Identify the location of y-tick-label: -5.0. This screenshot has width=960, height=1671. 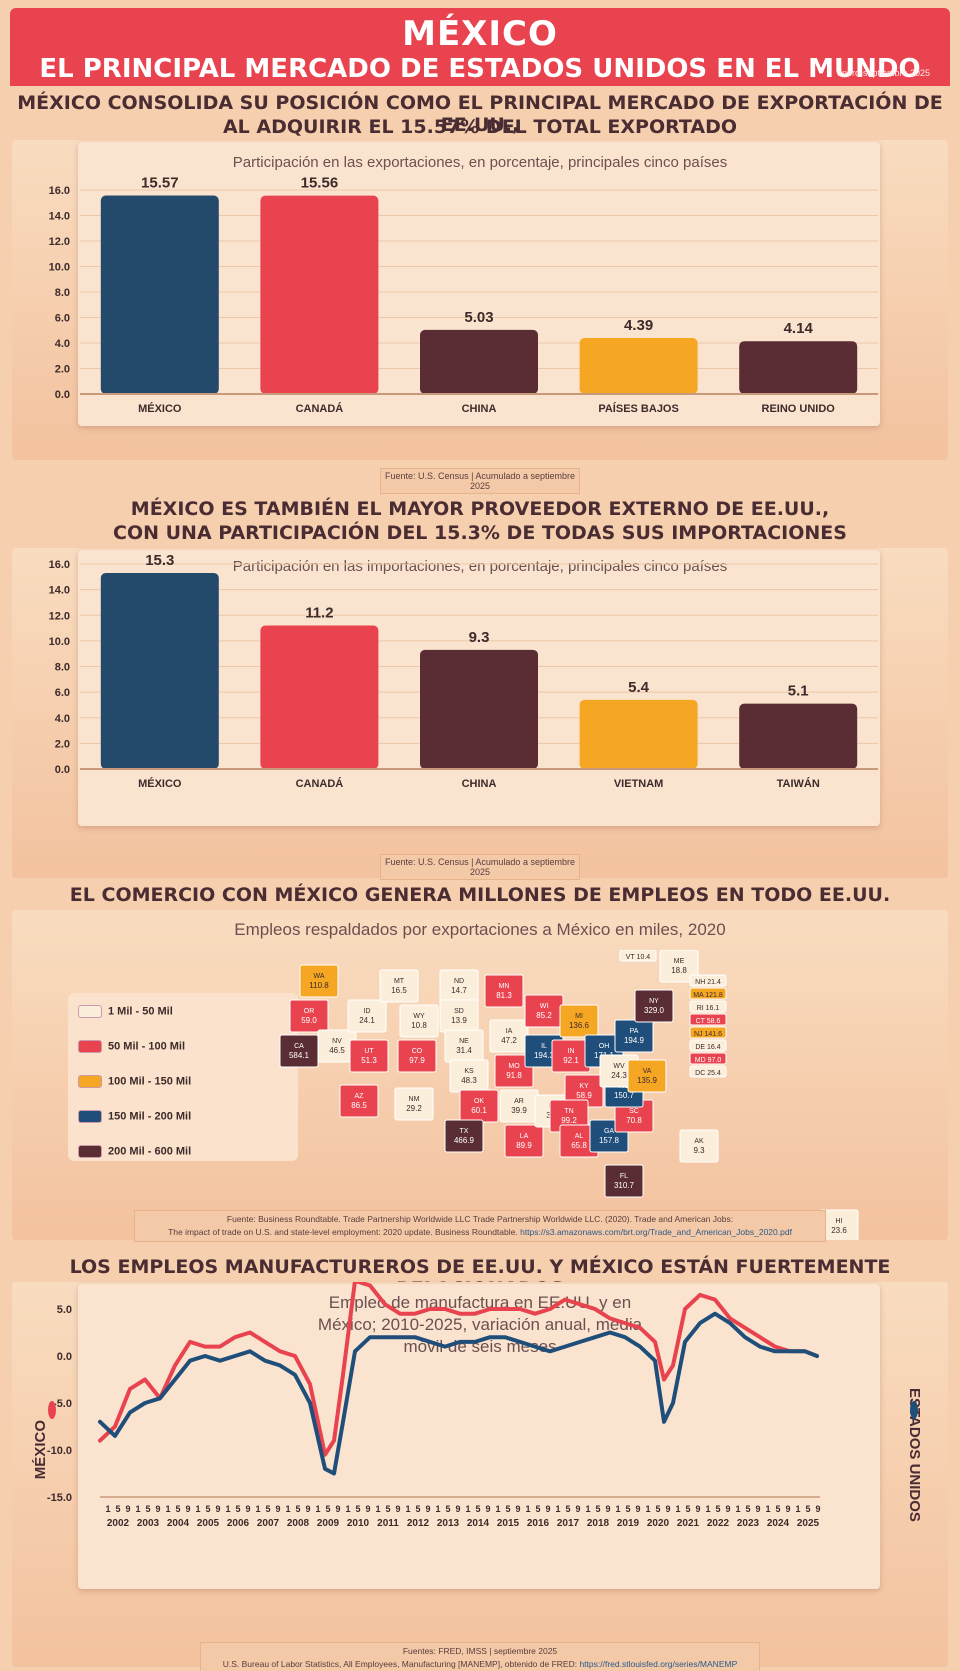
(62, 1404).